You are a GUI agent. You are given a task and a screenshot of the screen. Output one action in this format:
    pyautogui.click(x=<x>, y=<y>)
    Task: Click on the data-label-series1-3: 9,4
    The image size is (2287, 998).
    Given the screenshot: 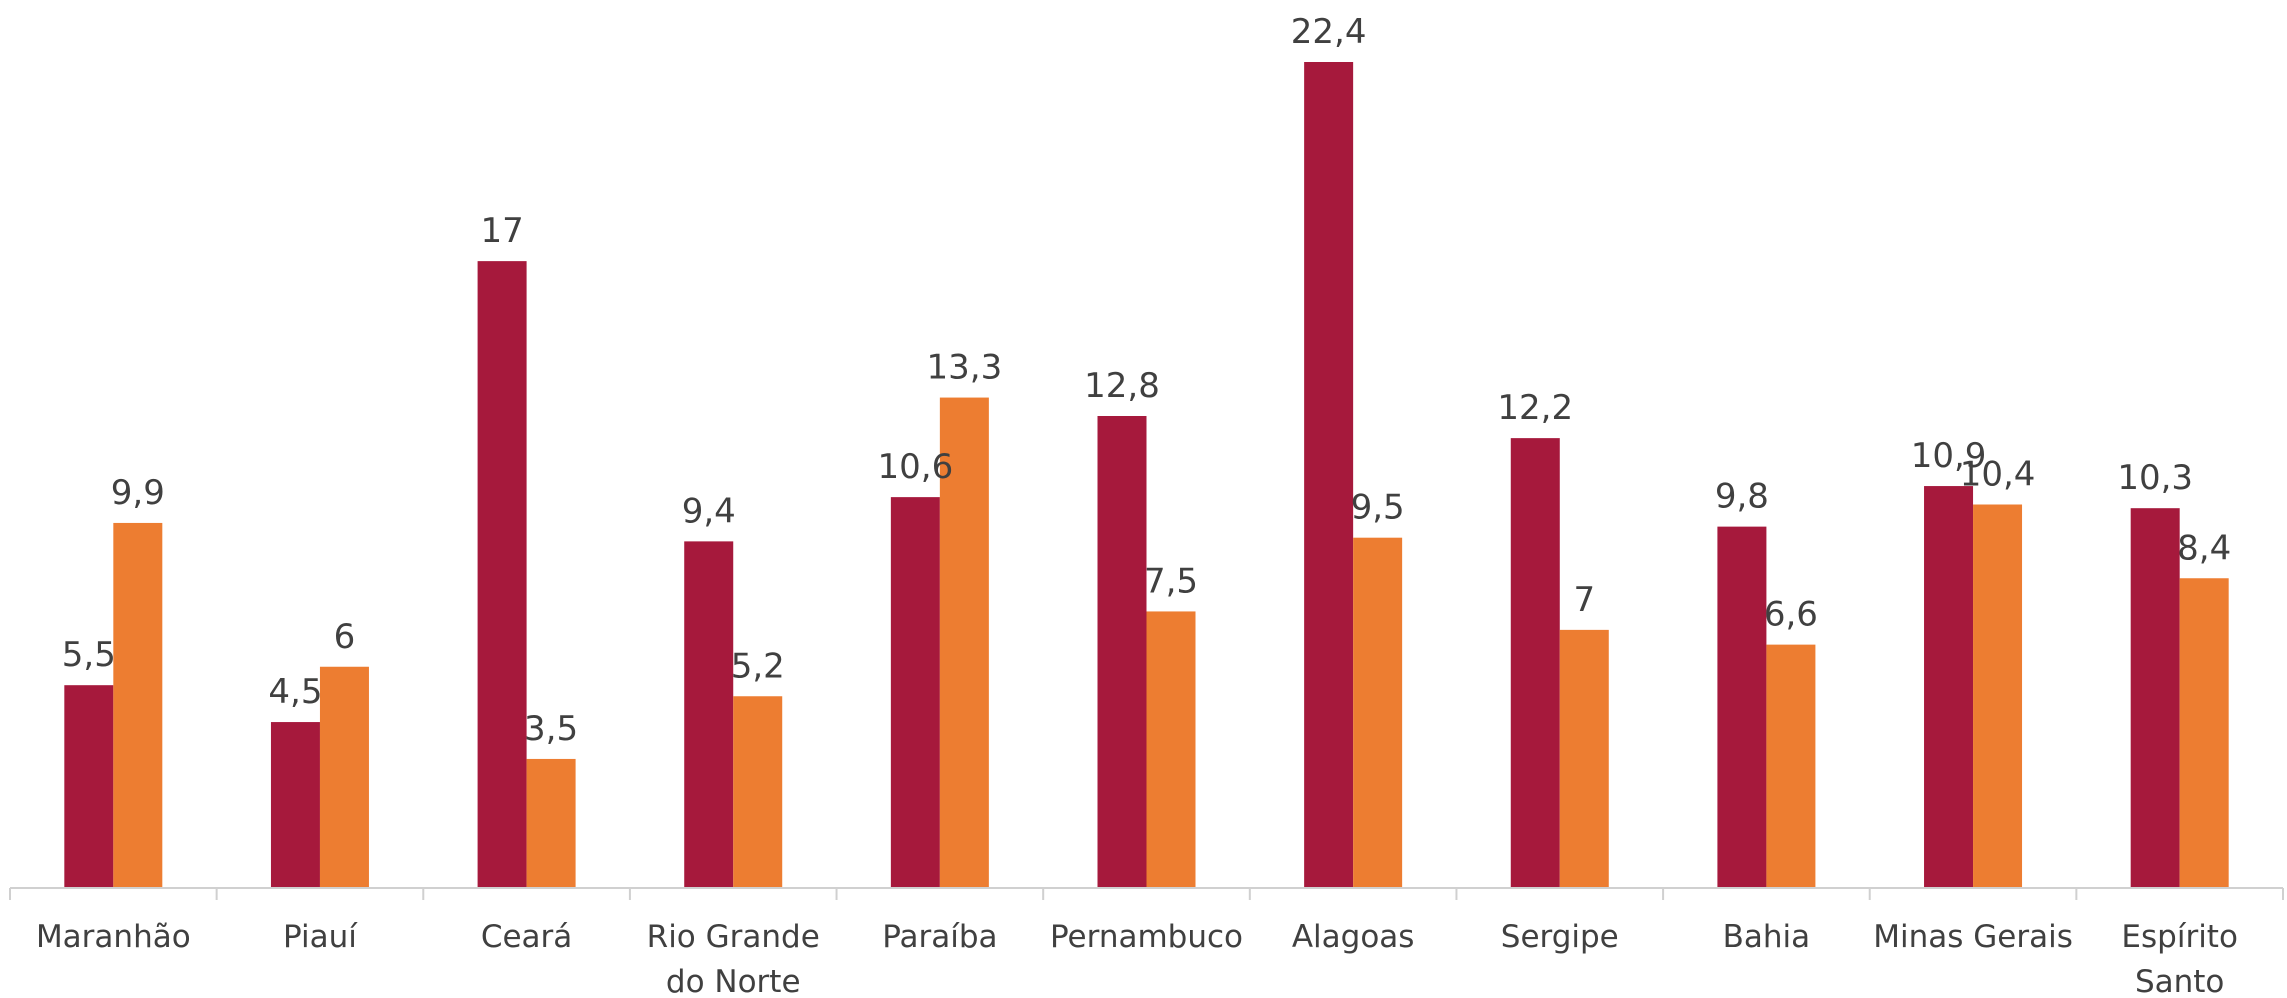 What is the action you would take?
    pyautogui.click(x=709, y=511)
    